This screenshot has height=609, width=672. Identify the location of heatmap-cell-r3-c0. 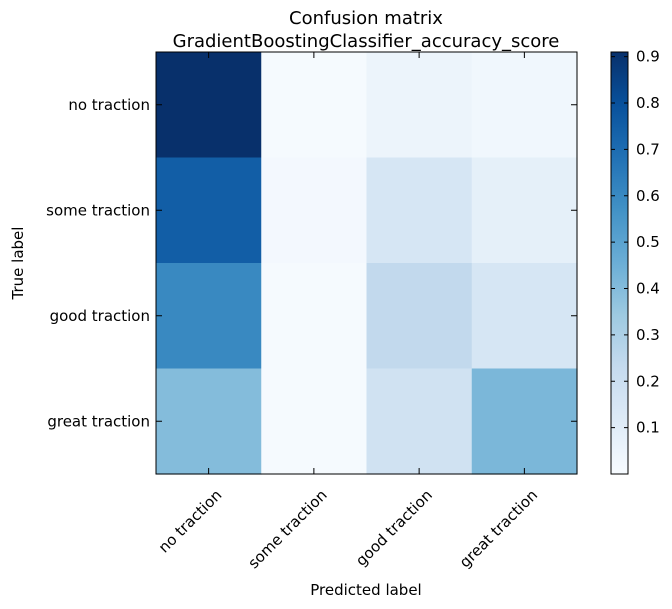
(209, 421).